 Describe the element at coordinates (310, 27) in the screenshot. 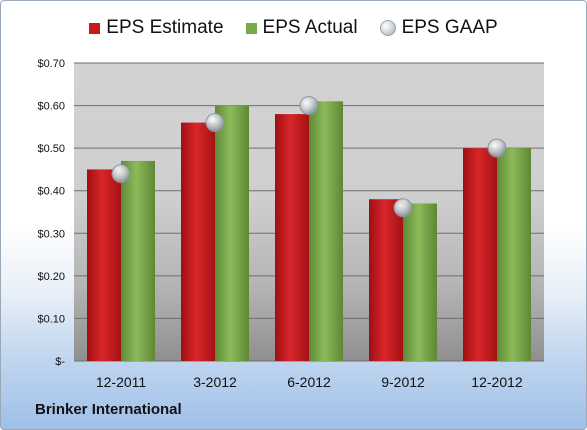

I see `legend-label-actual: EPS Actual` at that location.